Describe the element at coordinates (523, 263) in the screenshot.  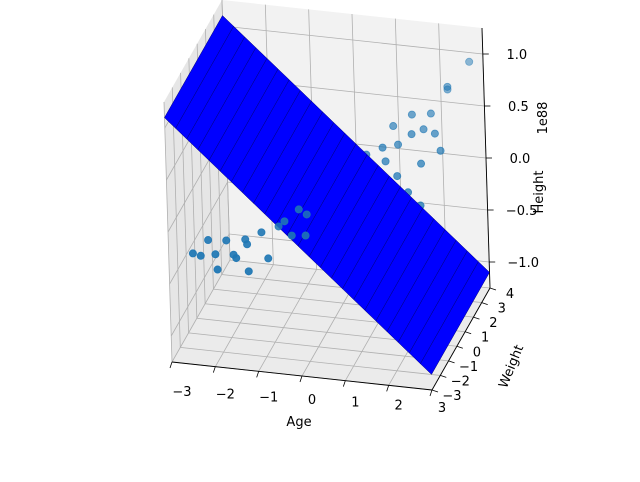
I see `z-tick-label: −1.0` at that location.